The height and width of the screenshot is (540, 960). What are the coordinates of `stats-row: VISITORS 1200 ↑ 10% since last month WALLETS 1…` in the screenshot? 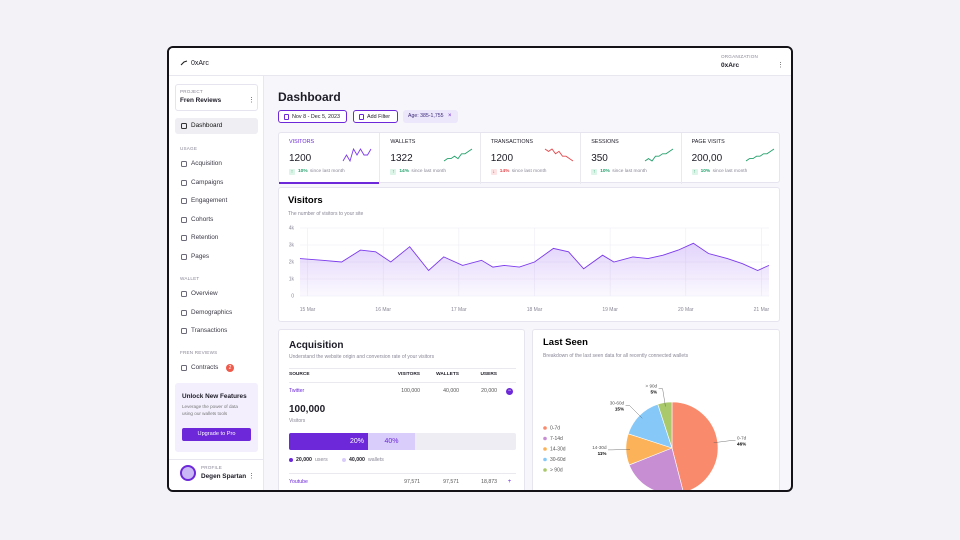 It's located at (529, 158).